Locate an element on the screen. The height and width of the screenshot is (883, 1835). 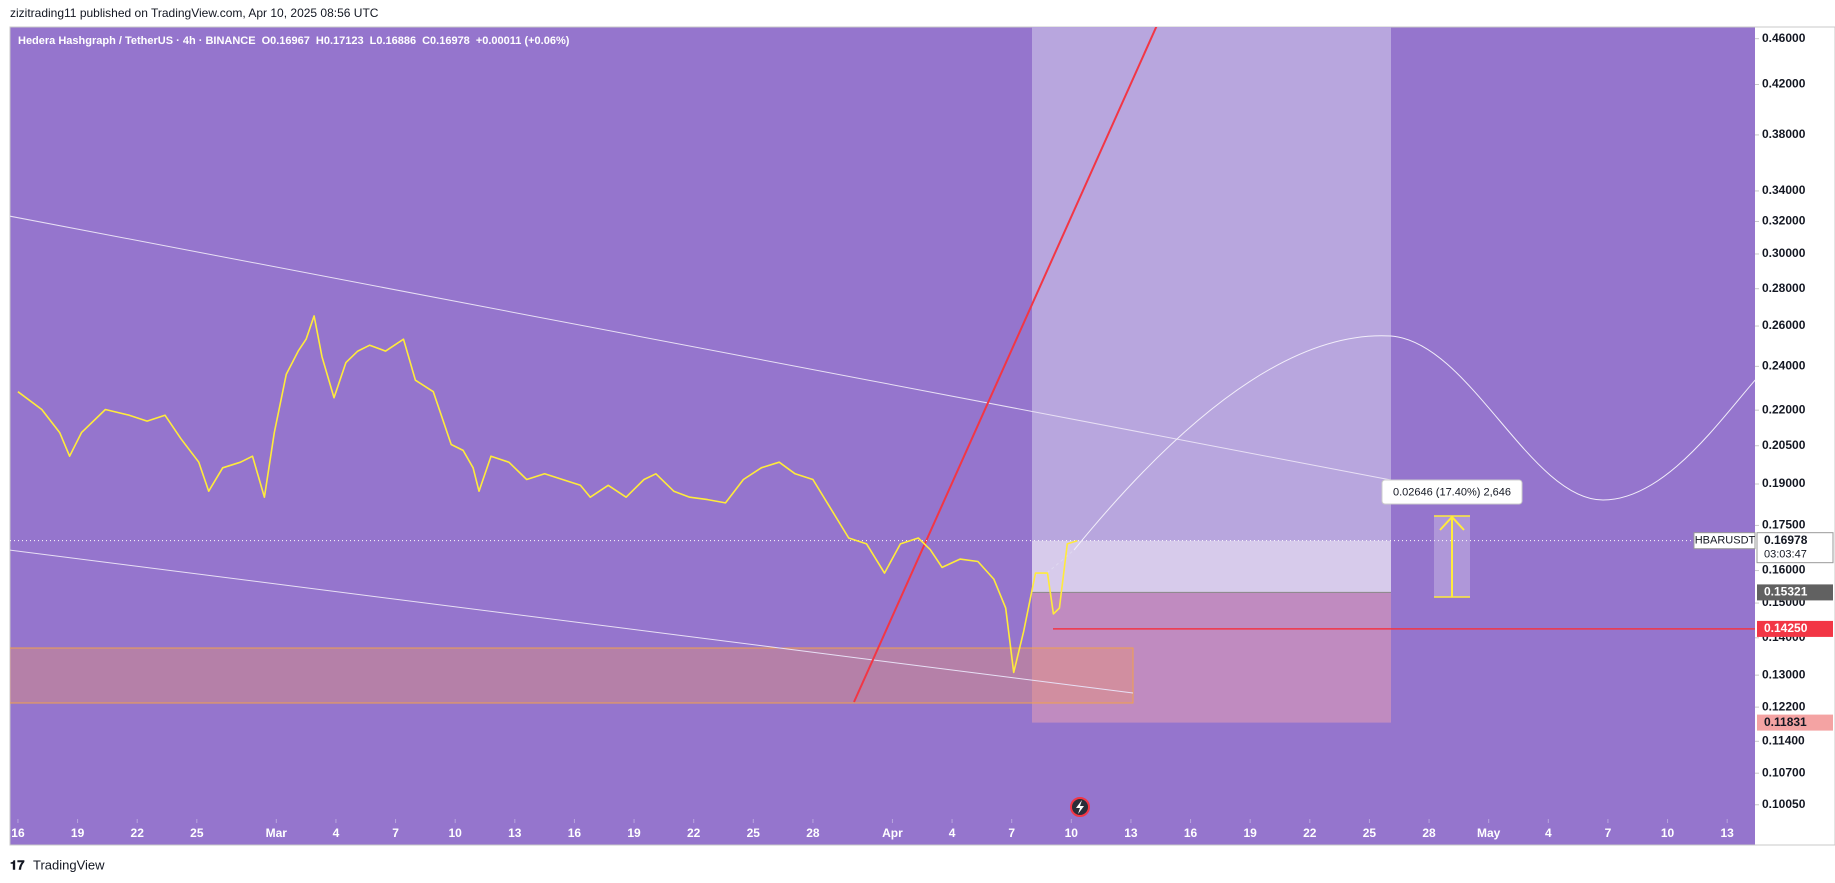
y-tick-label: 0.38000 is located at coordinates (1784, 134).